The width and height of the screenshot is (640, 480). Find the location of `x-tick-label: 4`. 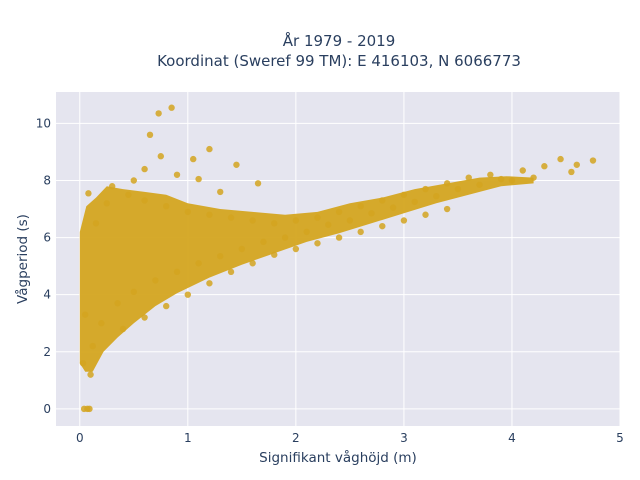

x-tick-label: 4 is located at coordinates (512, 438).